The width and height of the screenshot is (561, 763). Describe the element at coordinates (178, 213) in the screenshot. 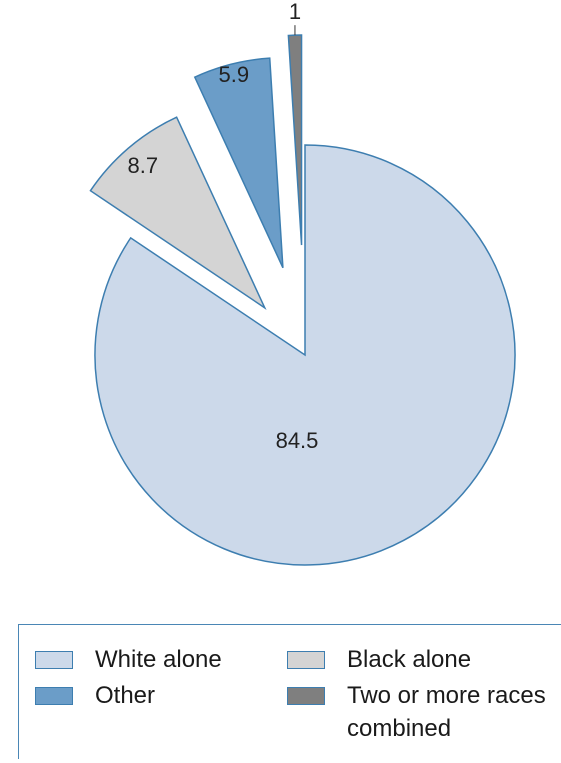

I see `pie-slice-black-alone` at that location.